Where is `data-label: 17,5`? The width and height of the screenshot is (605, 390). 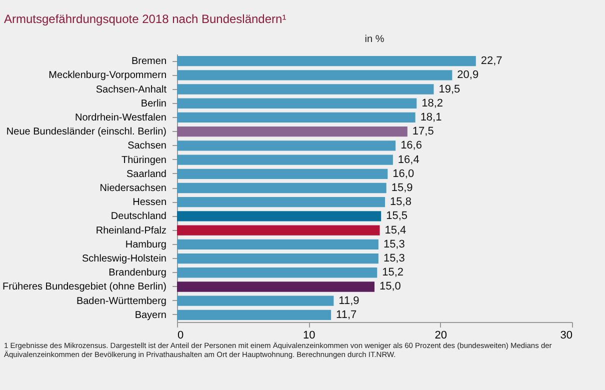 data-label: 17,5 is located at coordinates (423, 132).